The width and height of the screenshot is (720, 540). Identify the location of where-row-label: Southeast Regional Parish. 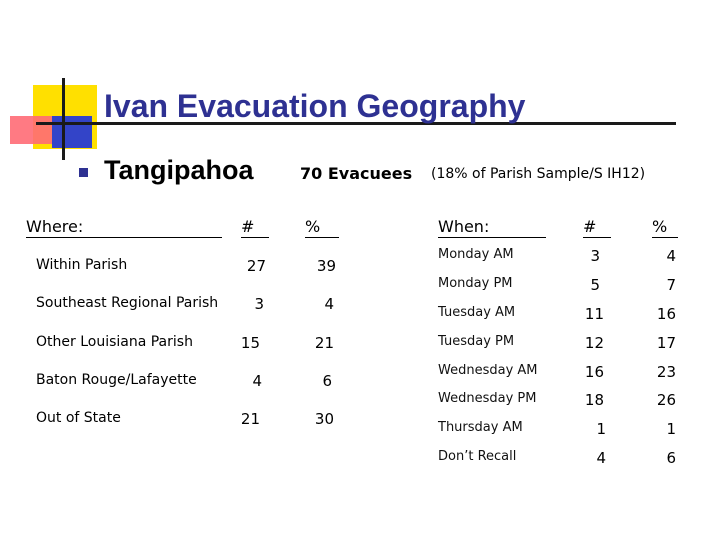
(127, 303).